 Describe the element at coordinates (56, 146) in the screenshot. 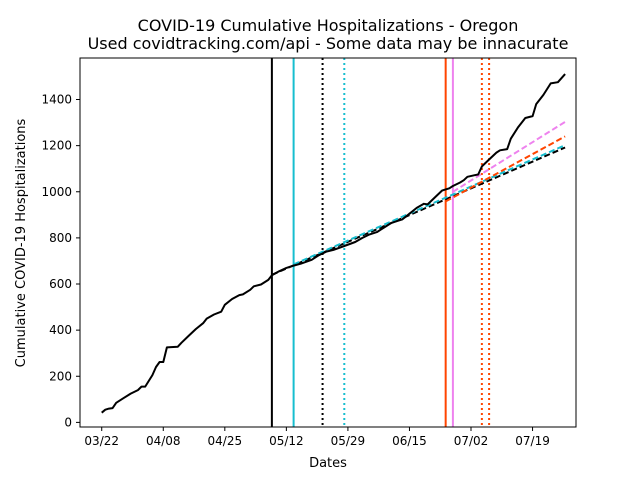

I see `y-tick-label: 1200` at that location.